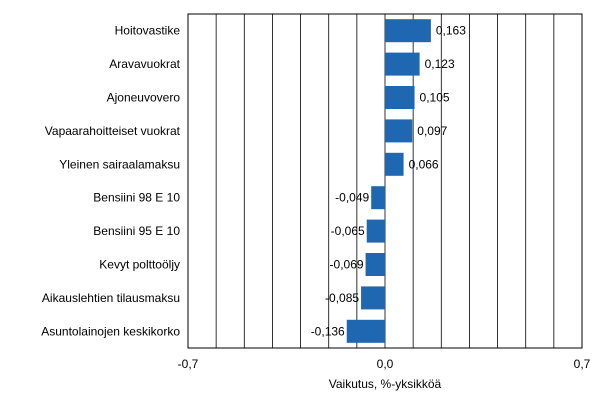 This screenshot has width=605, height=416. I want to click on x-tick-label: 0,0, so click(385, 364).